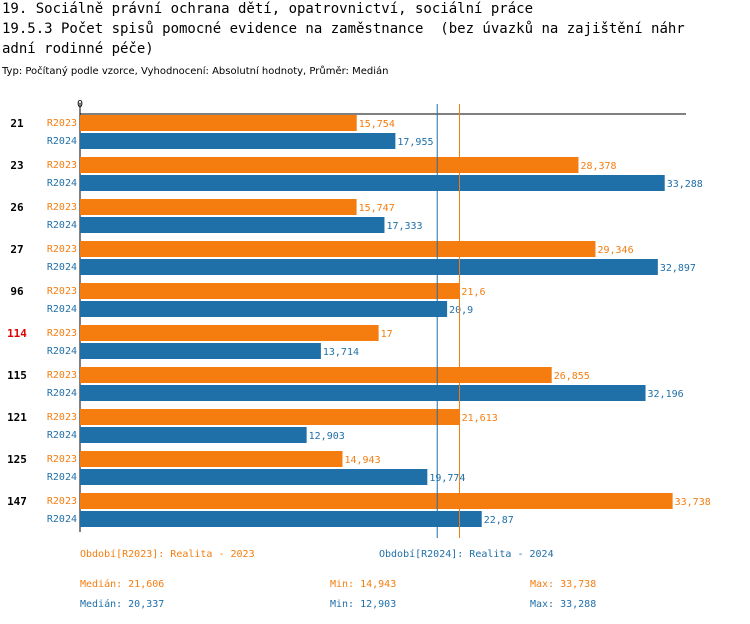 This screenshot has height=624, width=750. What do you see at coordinates (341, 352) in the screenshot?
I see `bar-value-label: 13,714` at bounding box center [341, 352].